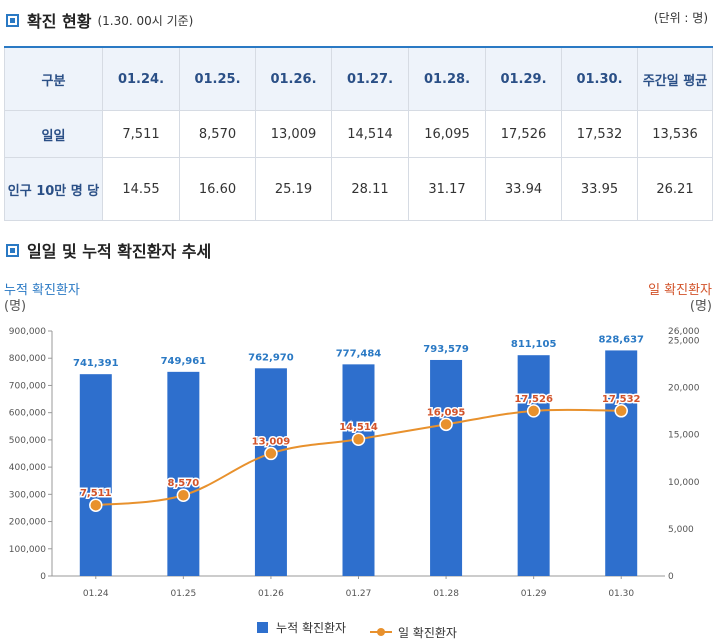  I want to click on line-data-label: 7,511, so click(96, 493).